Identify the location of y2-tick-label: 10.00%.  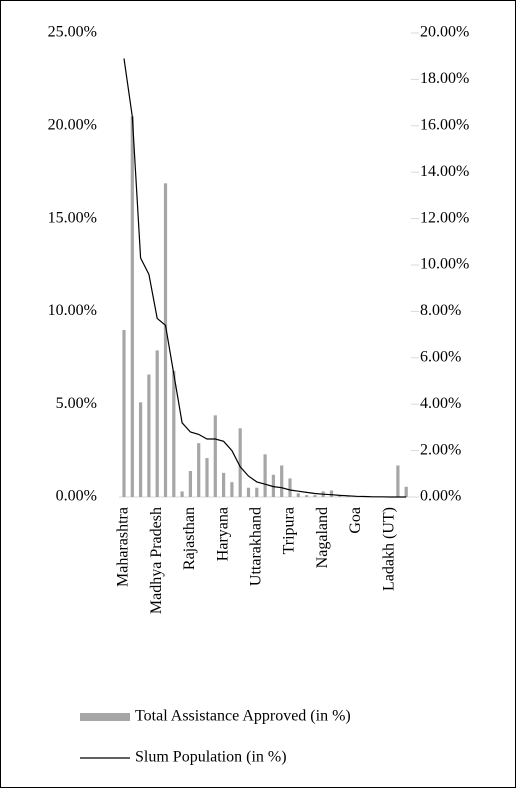
(444, 264).